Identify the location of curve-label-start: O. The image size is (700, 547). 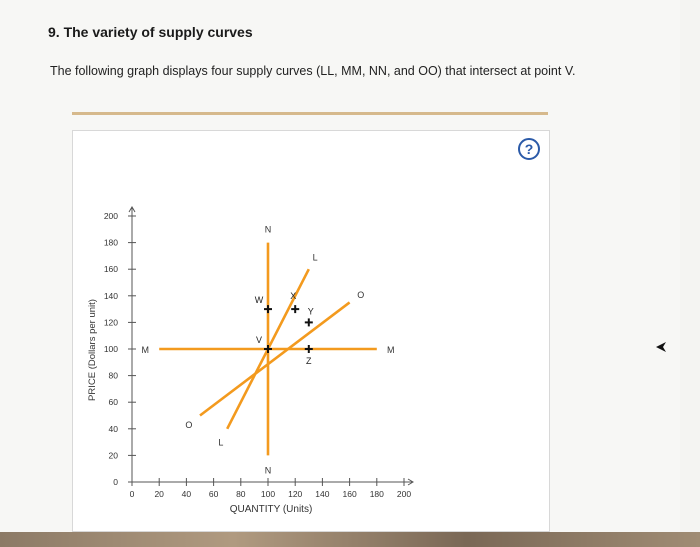
(188, 425).